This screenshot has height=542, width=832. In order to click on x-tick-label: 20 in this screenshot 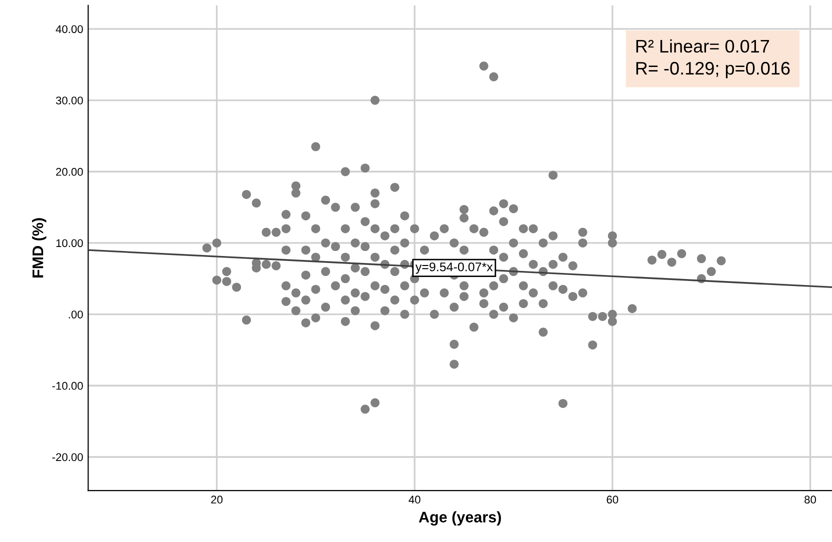, I will do `click(217, 500)`.